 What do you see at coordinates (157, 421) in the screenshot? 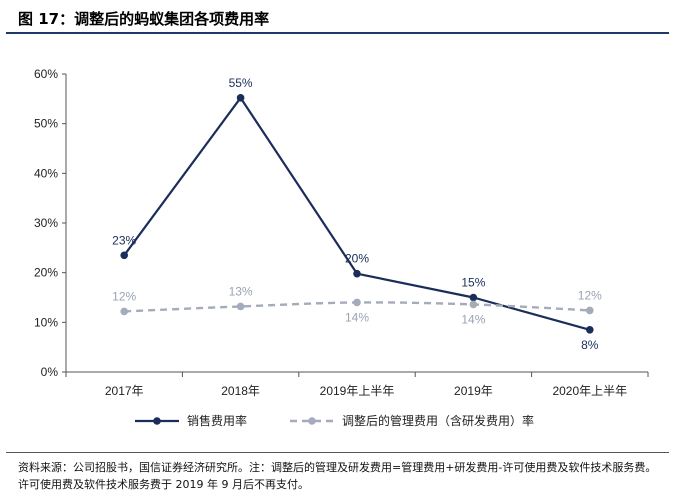
I see `legend-marker-sales` at bounding box center [157, 421].